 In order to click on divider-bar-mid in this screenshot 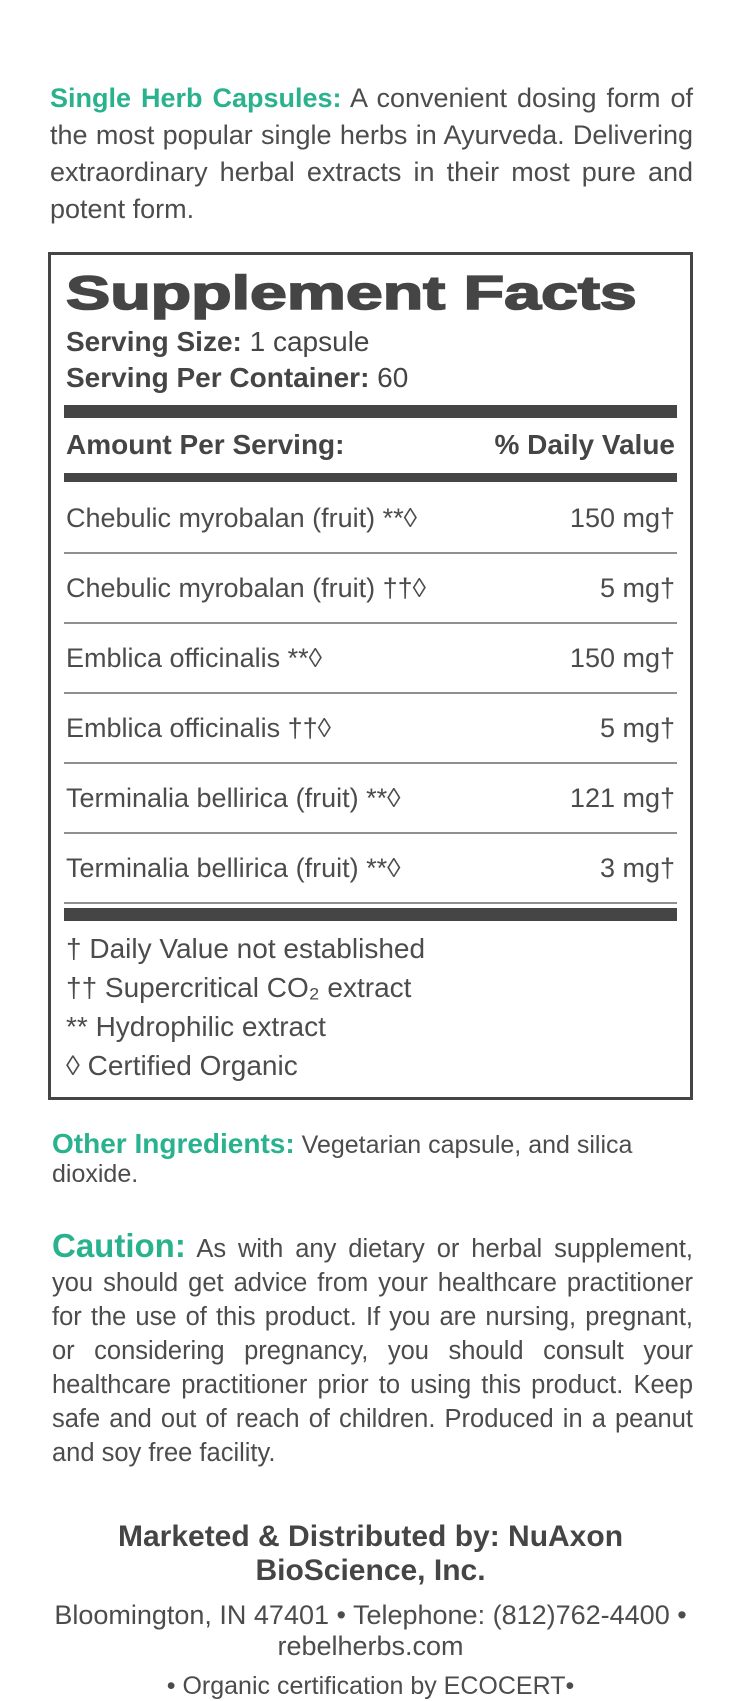, I will do `click(370, 477)`.